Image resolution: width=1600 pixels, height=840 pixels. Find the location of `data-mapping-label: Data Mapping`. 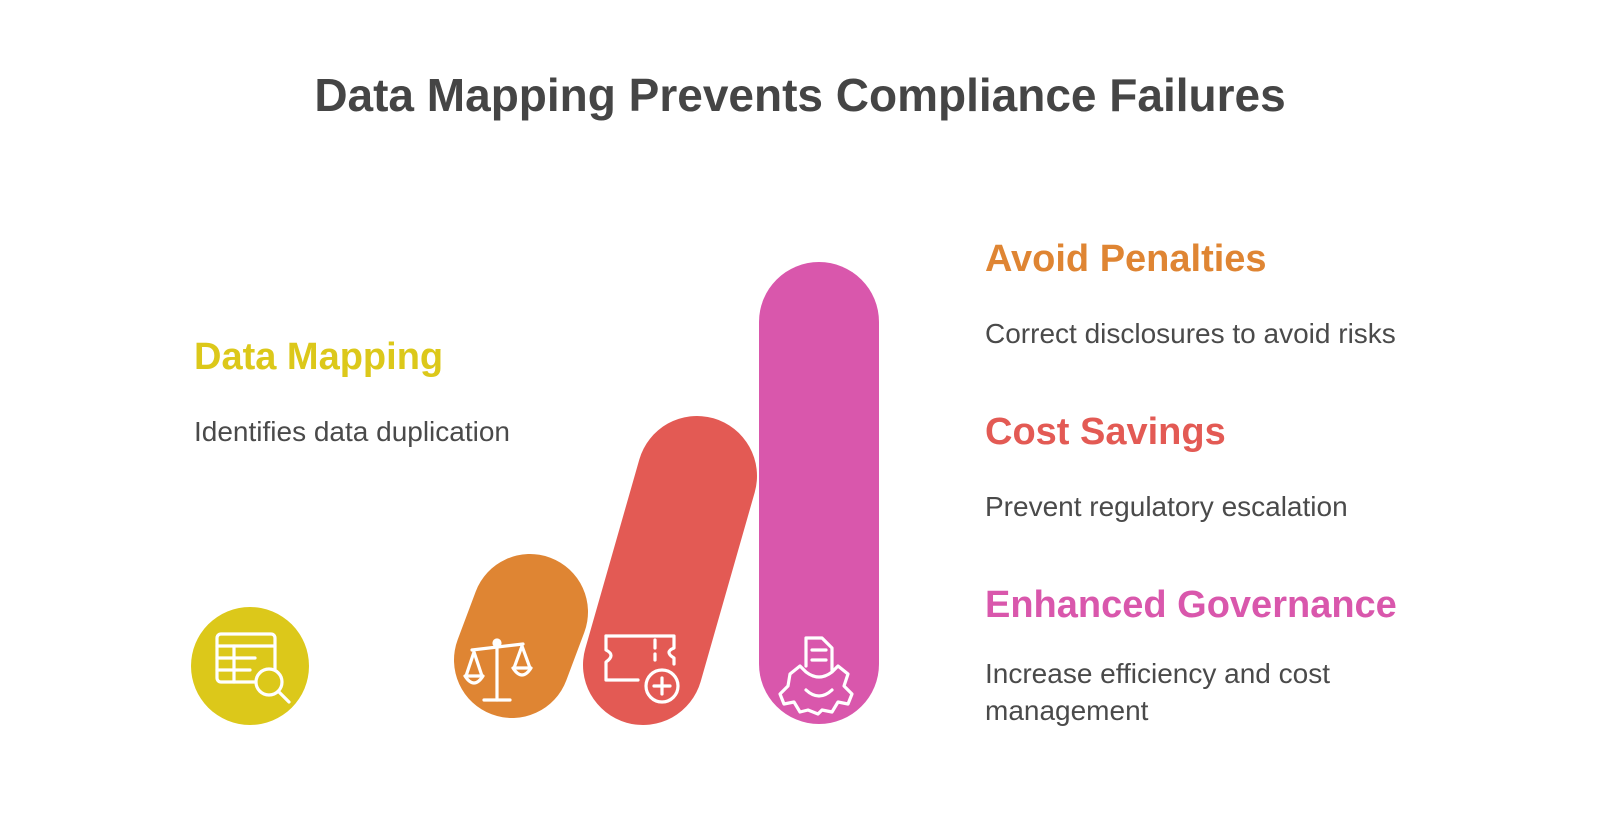

data-mapping-label: Data Mapping is located at coordinates (319, 357).